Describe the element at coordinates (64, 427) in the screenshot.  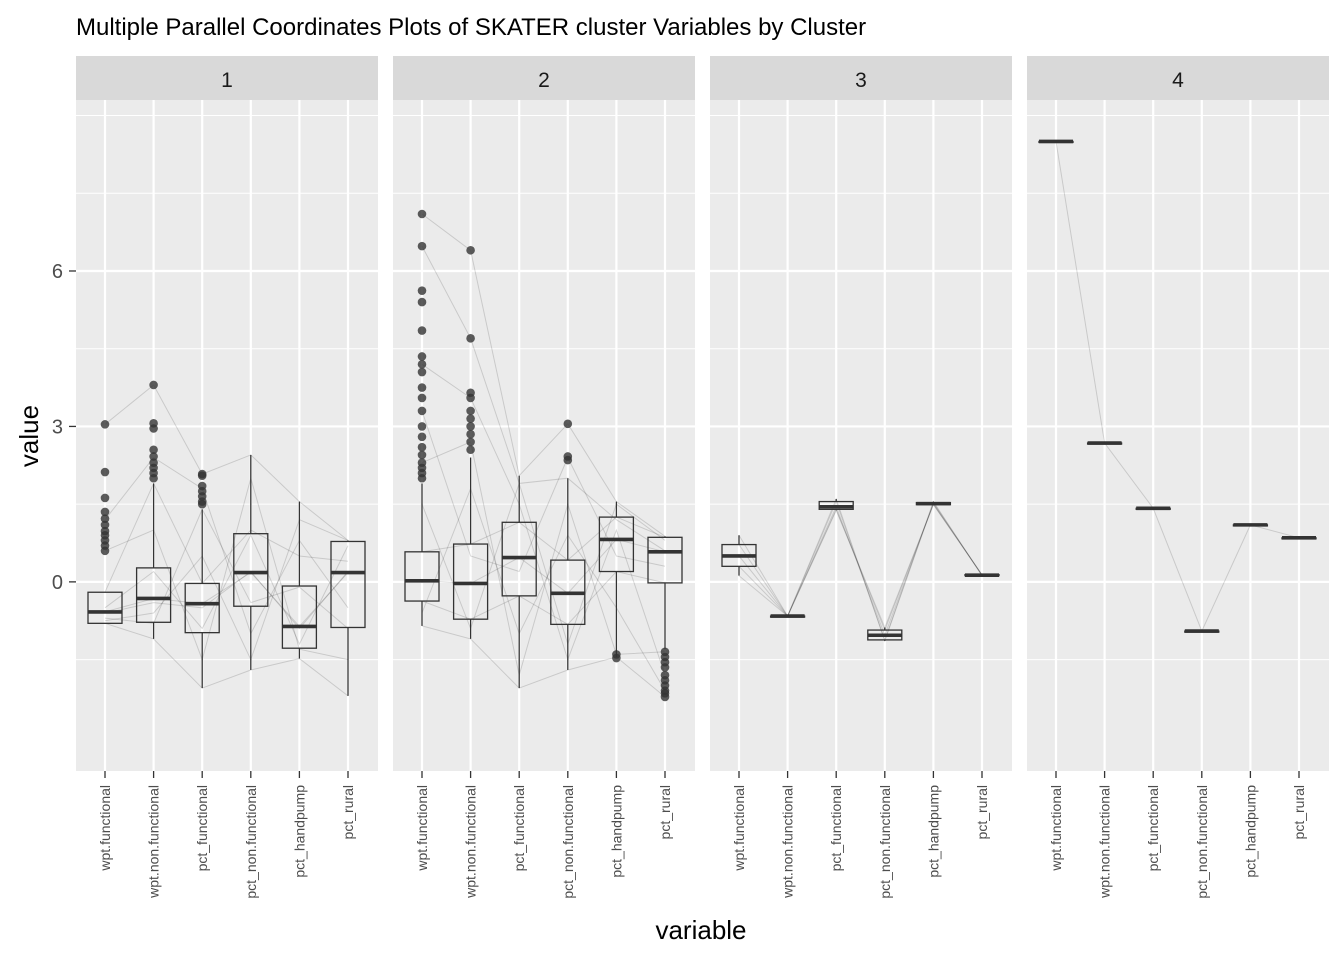
I see `y-axis: 0 3 6` at that location.